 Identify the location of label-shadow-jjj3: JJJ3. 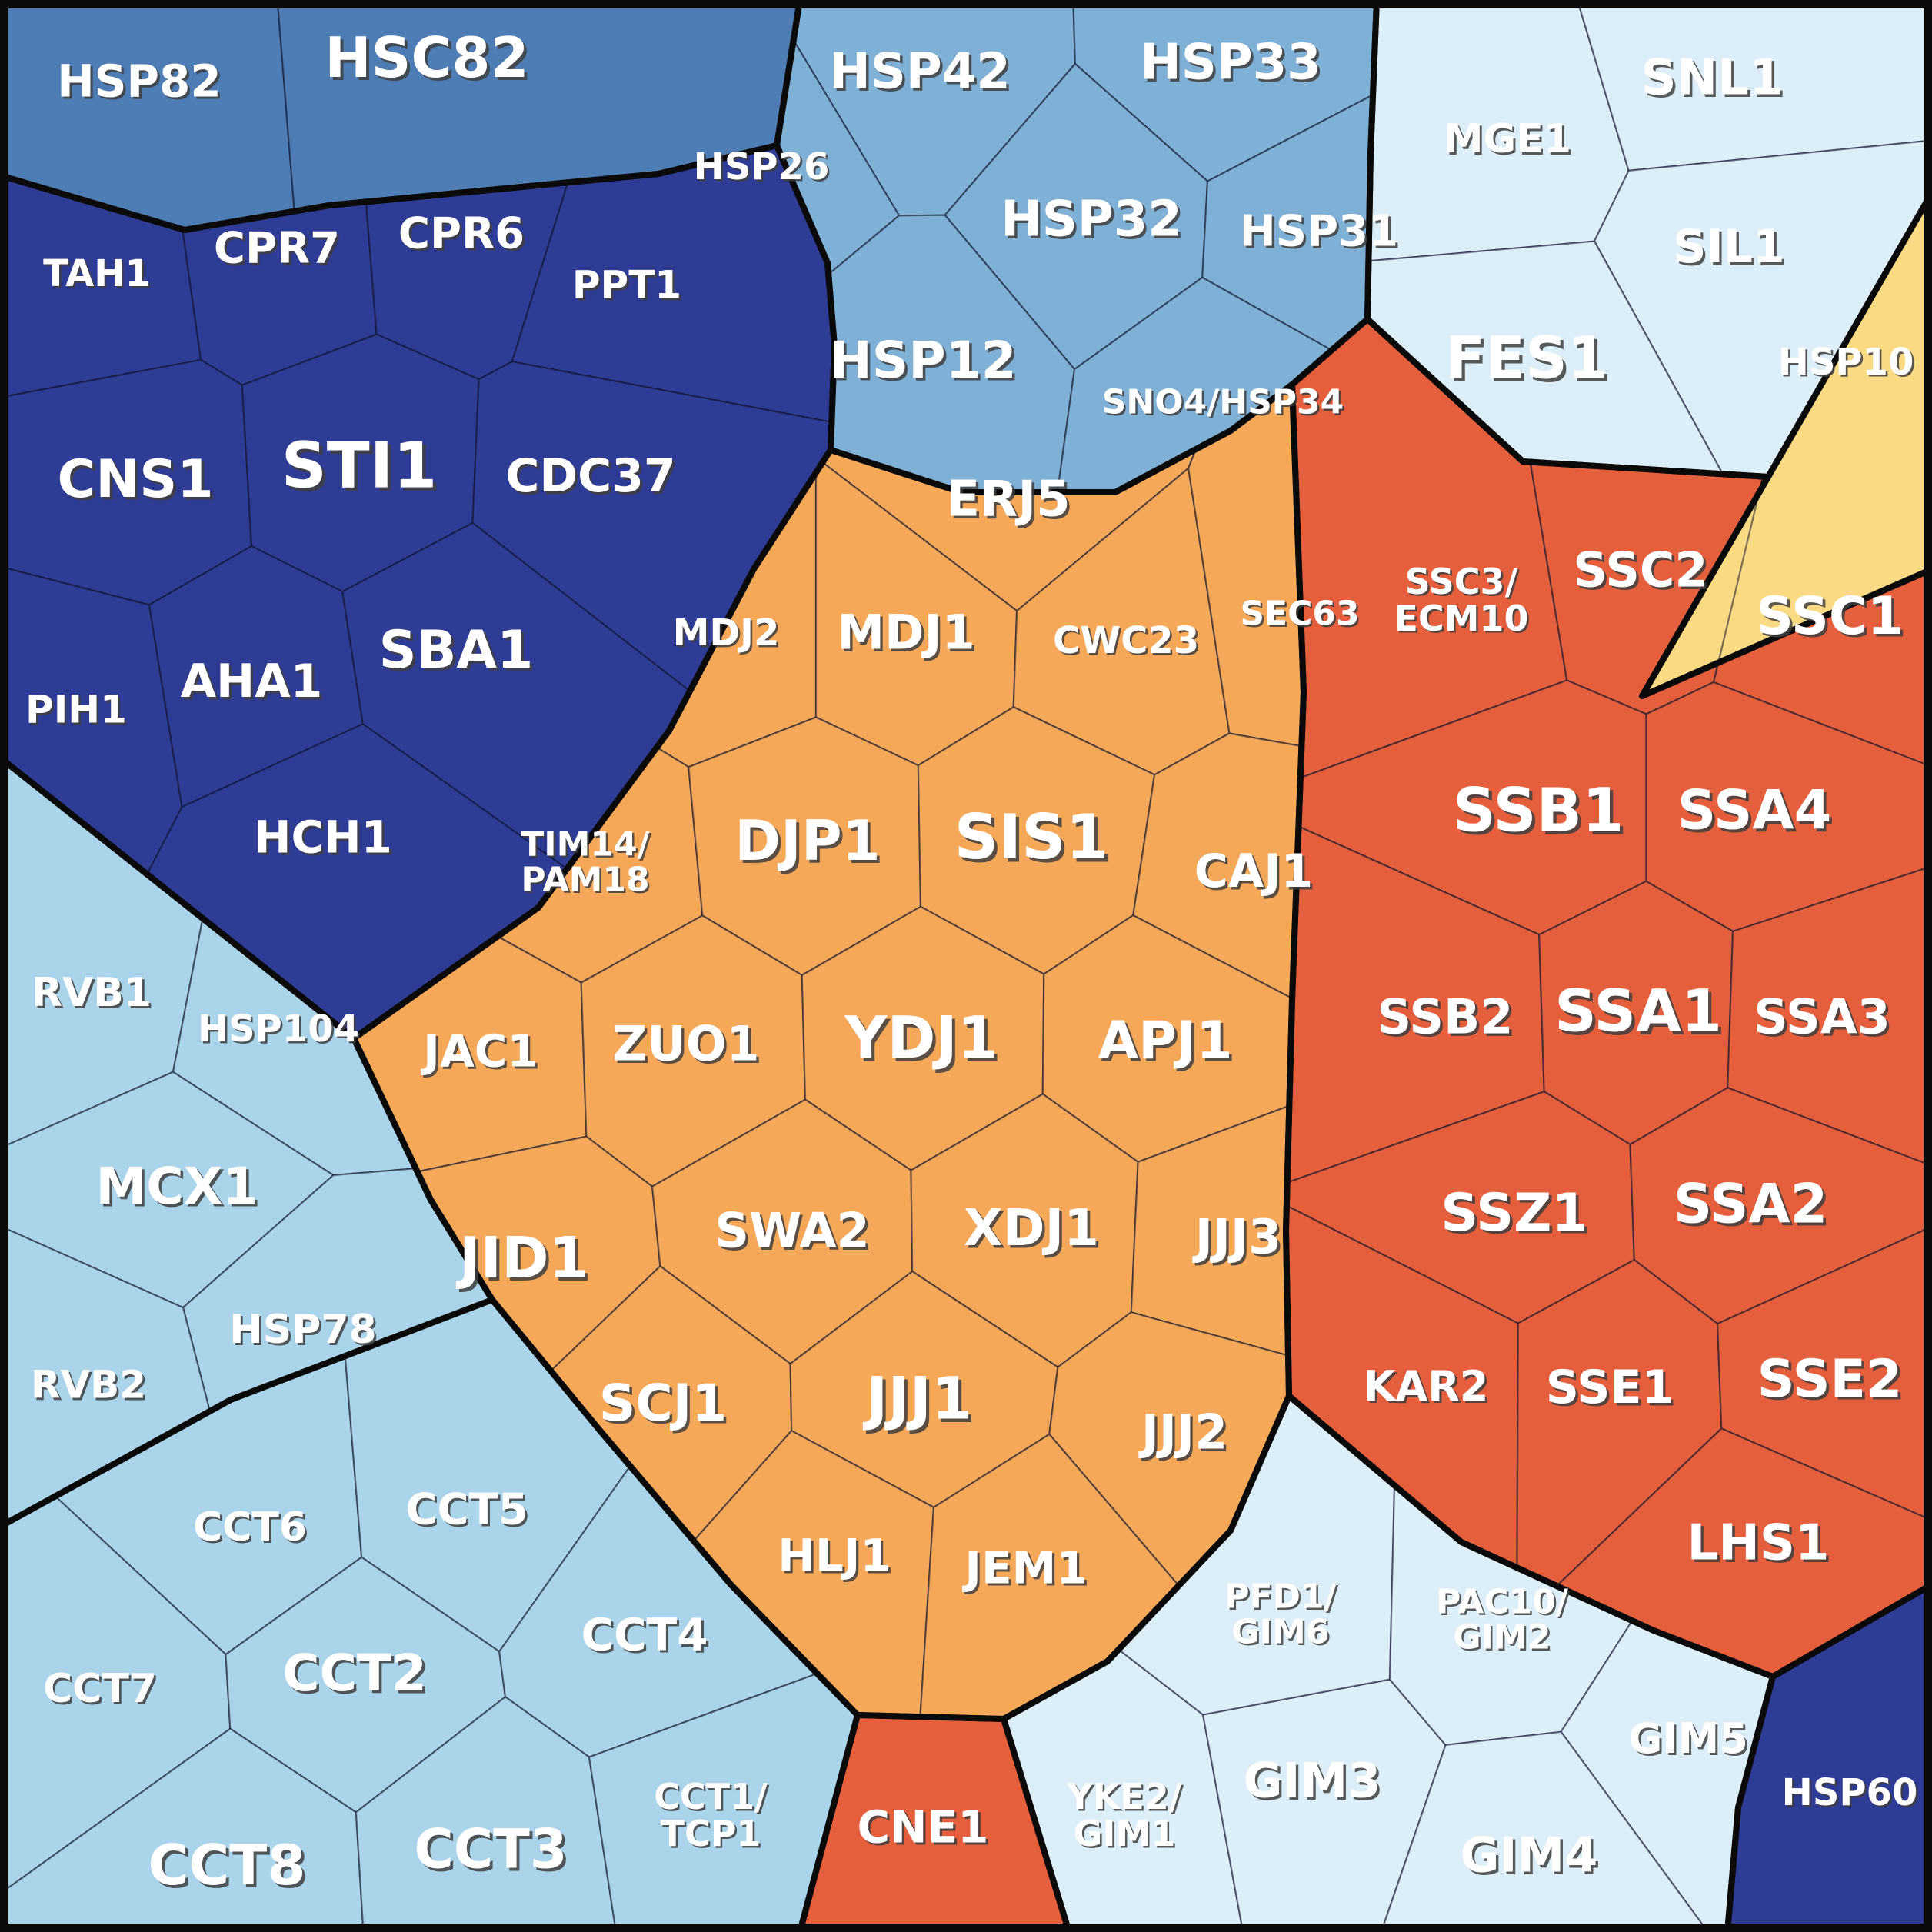
(1239, 1239).